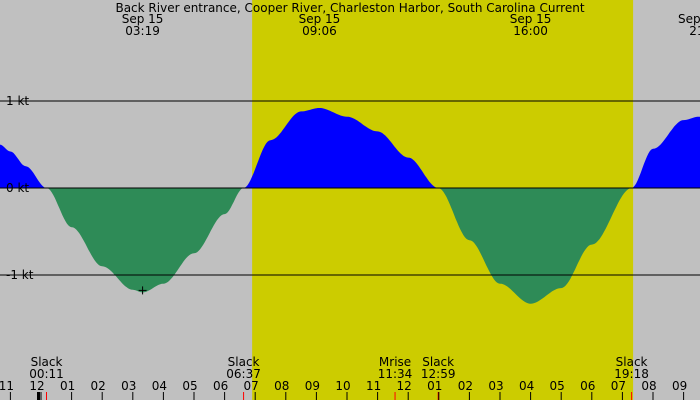 This screenshot has height=400, width=700. I want to click on event-time-label: 00:11, so click(46, 374).